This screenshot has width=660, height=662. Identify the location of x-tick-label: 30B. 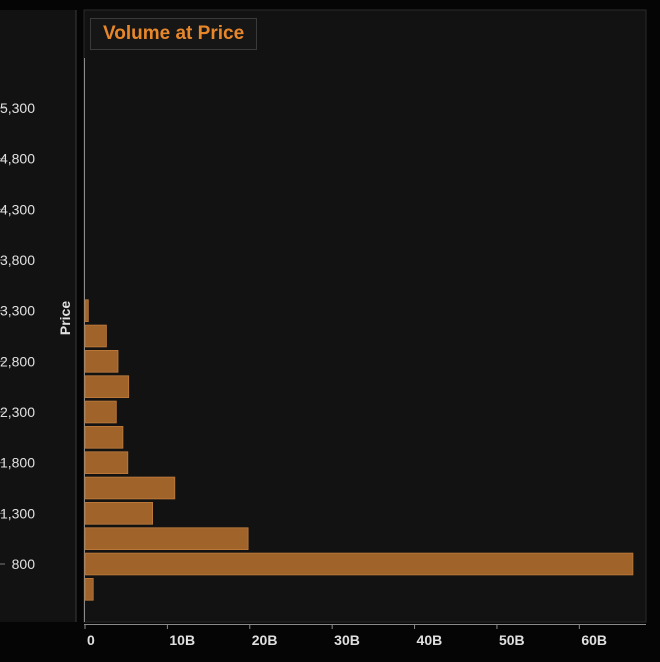
(347, 640).